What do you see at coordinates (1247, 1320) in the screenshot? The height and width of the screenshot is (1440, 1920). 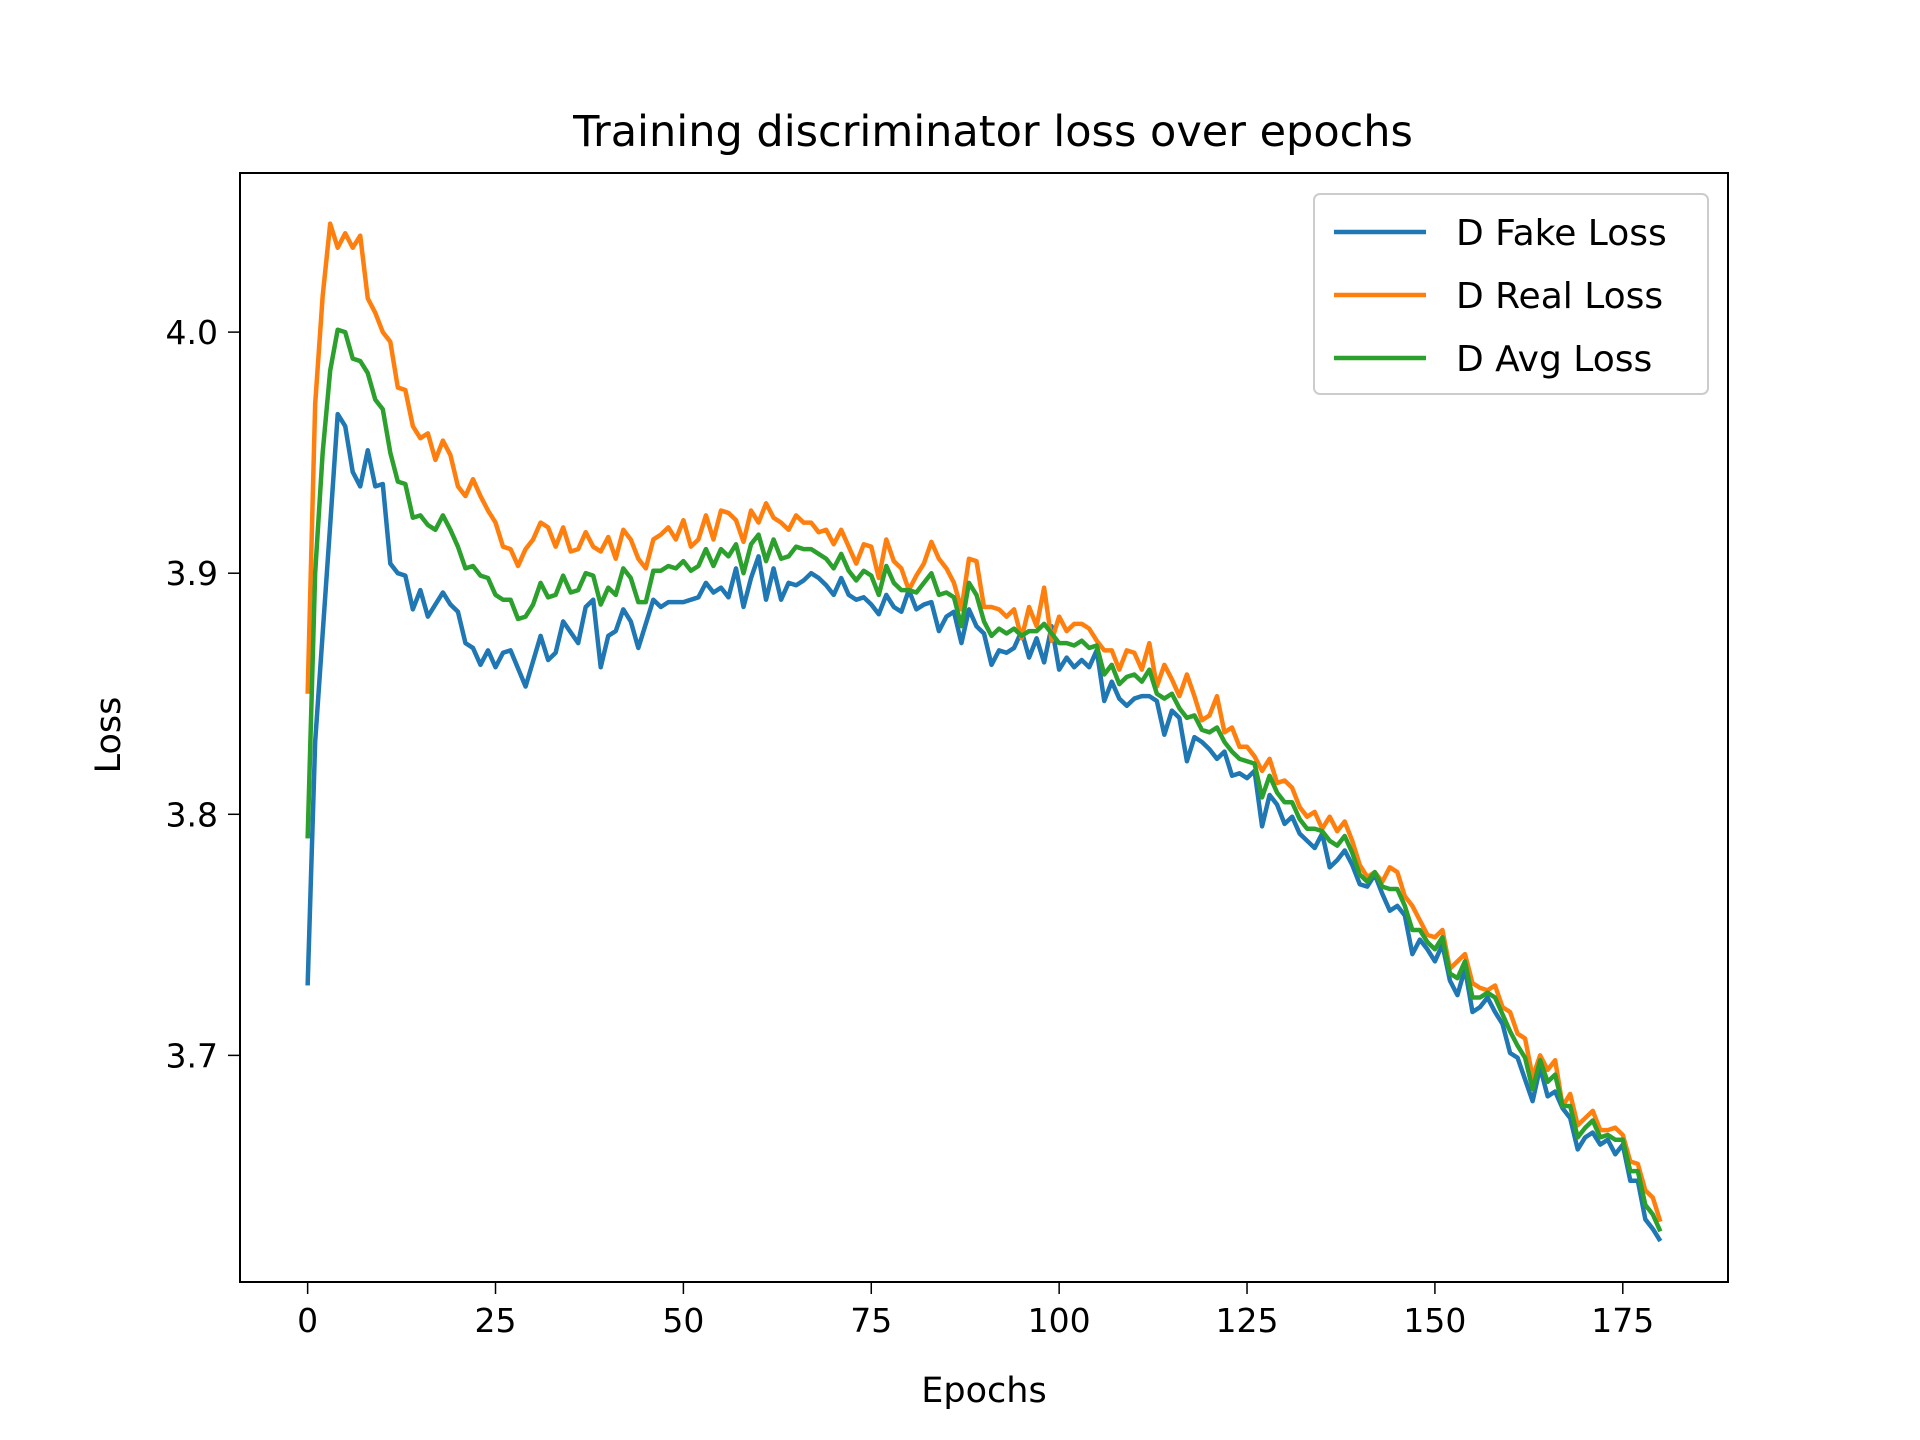 I see `x-tick-label: 125` at bounding box center [1247, 1320].